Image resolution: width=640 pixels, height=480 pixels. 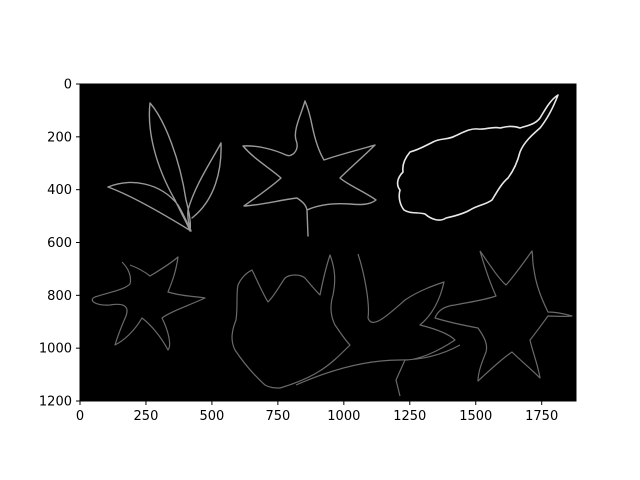 What do you see at coordinates (55, 402) in the screenshot?
I see `y-tick-label: 1200` at bounding box center [55, 402].